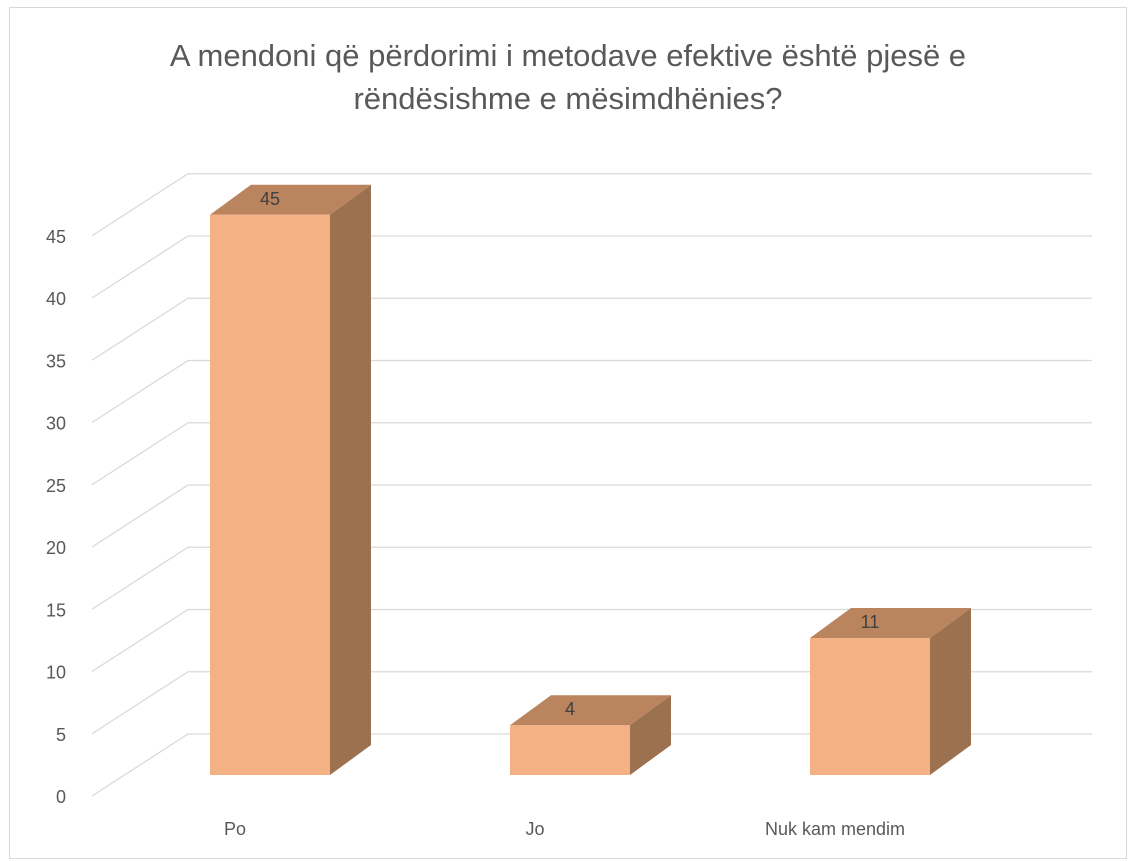 The height and width of the screenshot is (861, 1129). I want to click on x-category-label: Nuk kam mendim, so click(835, 829).